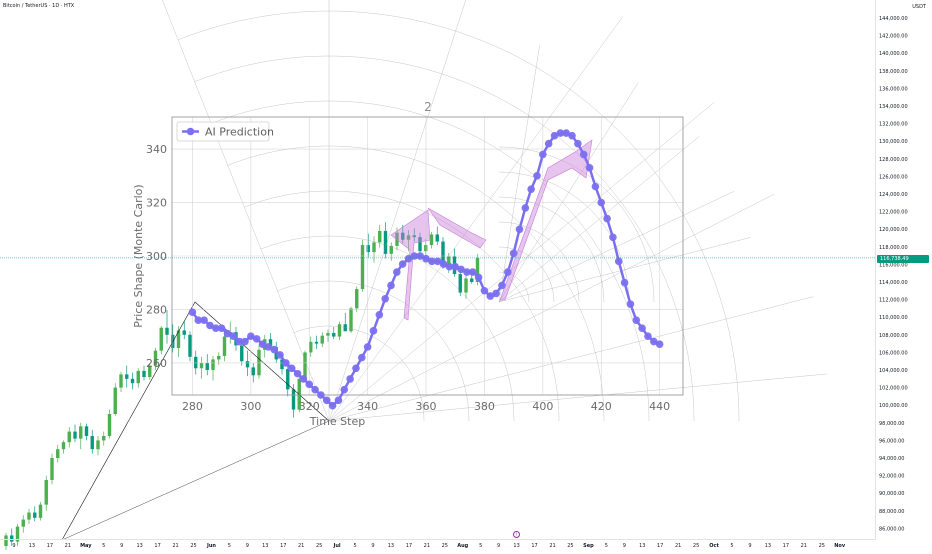 The height and width of the screenshot is (554, 932). Describe the element at coordinates (211, 546) in the screenshot. I see `time-tick-label: Jun` at that location.